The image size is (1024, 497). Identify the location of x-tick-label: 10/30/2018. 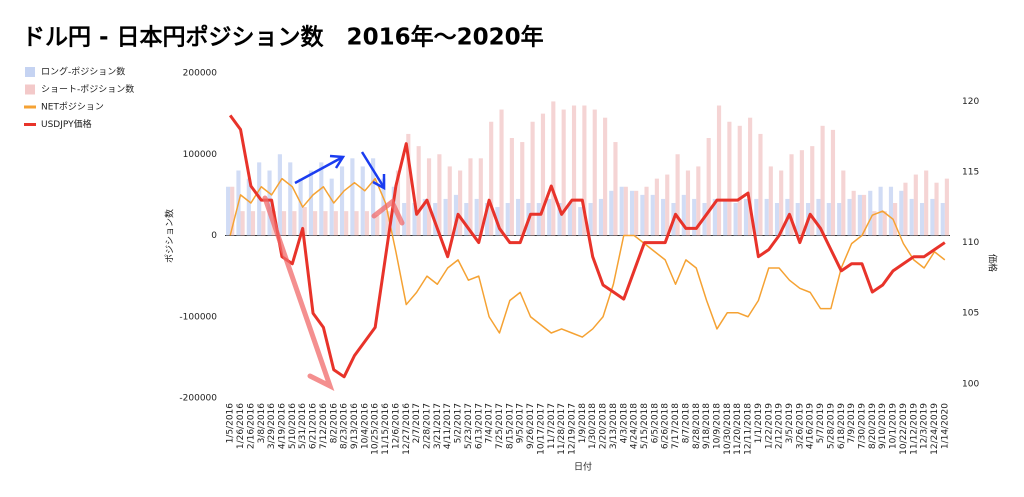
(728, 429).